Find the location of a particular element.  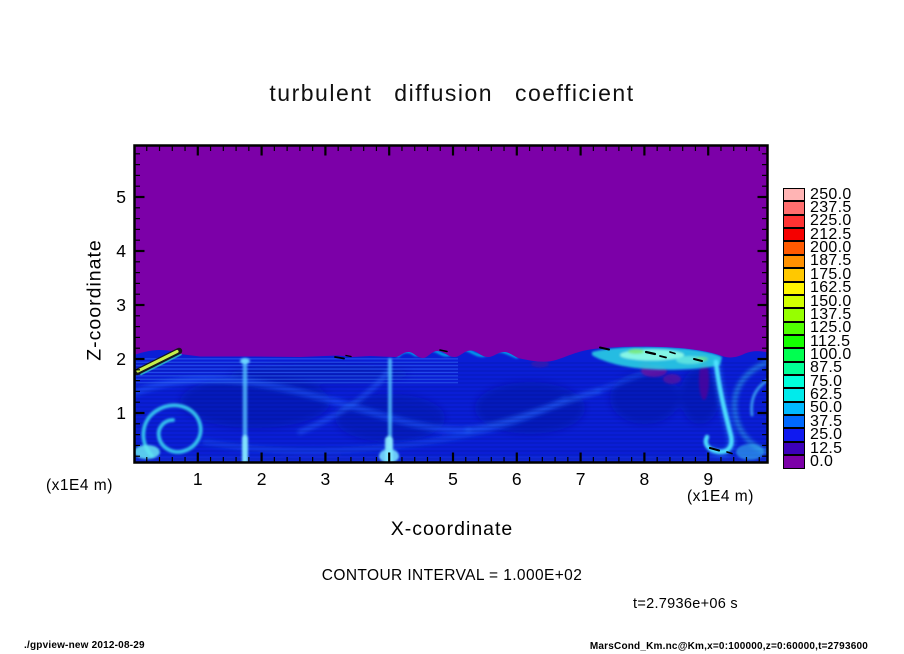

colorbar-entry: 0.0 is located at coordinates (843, 461).